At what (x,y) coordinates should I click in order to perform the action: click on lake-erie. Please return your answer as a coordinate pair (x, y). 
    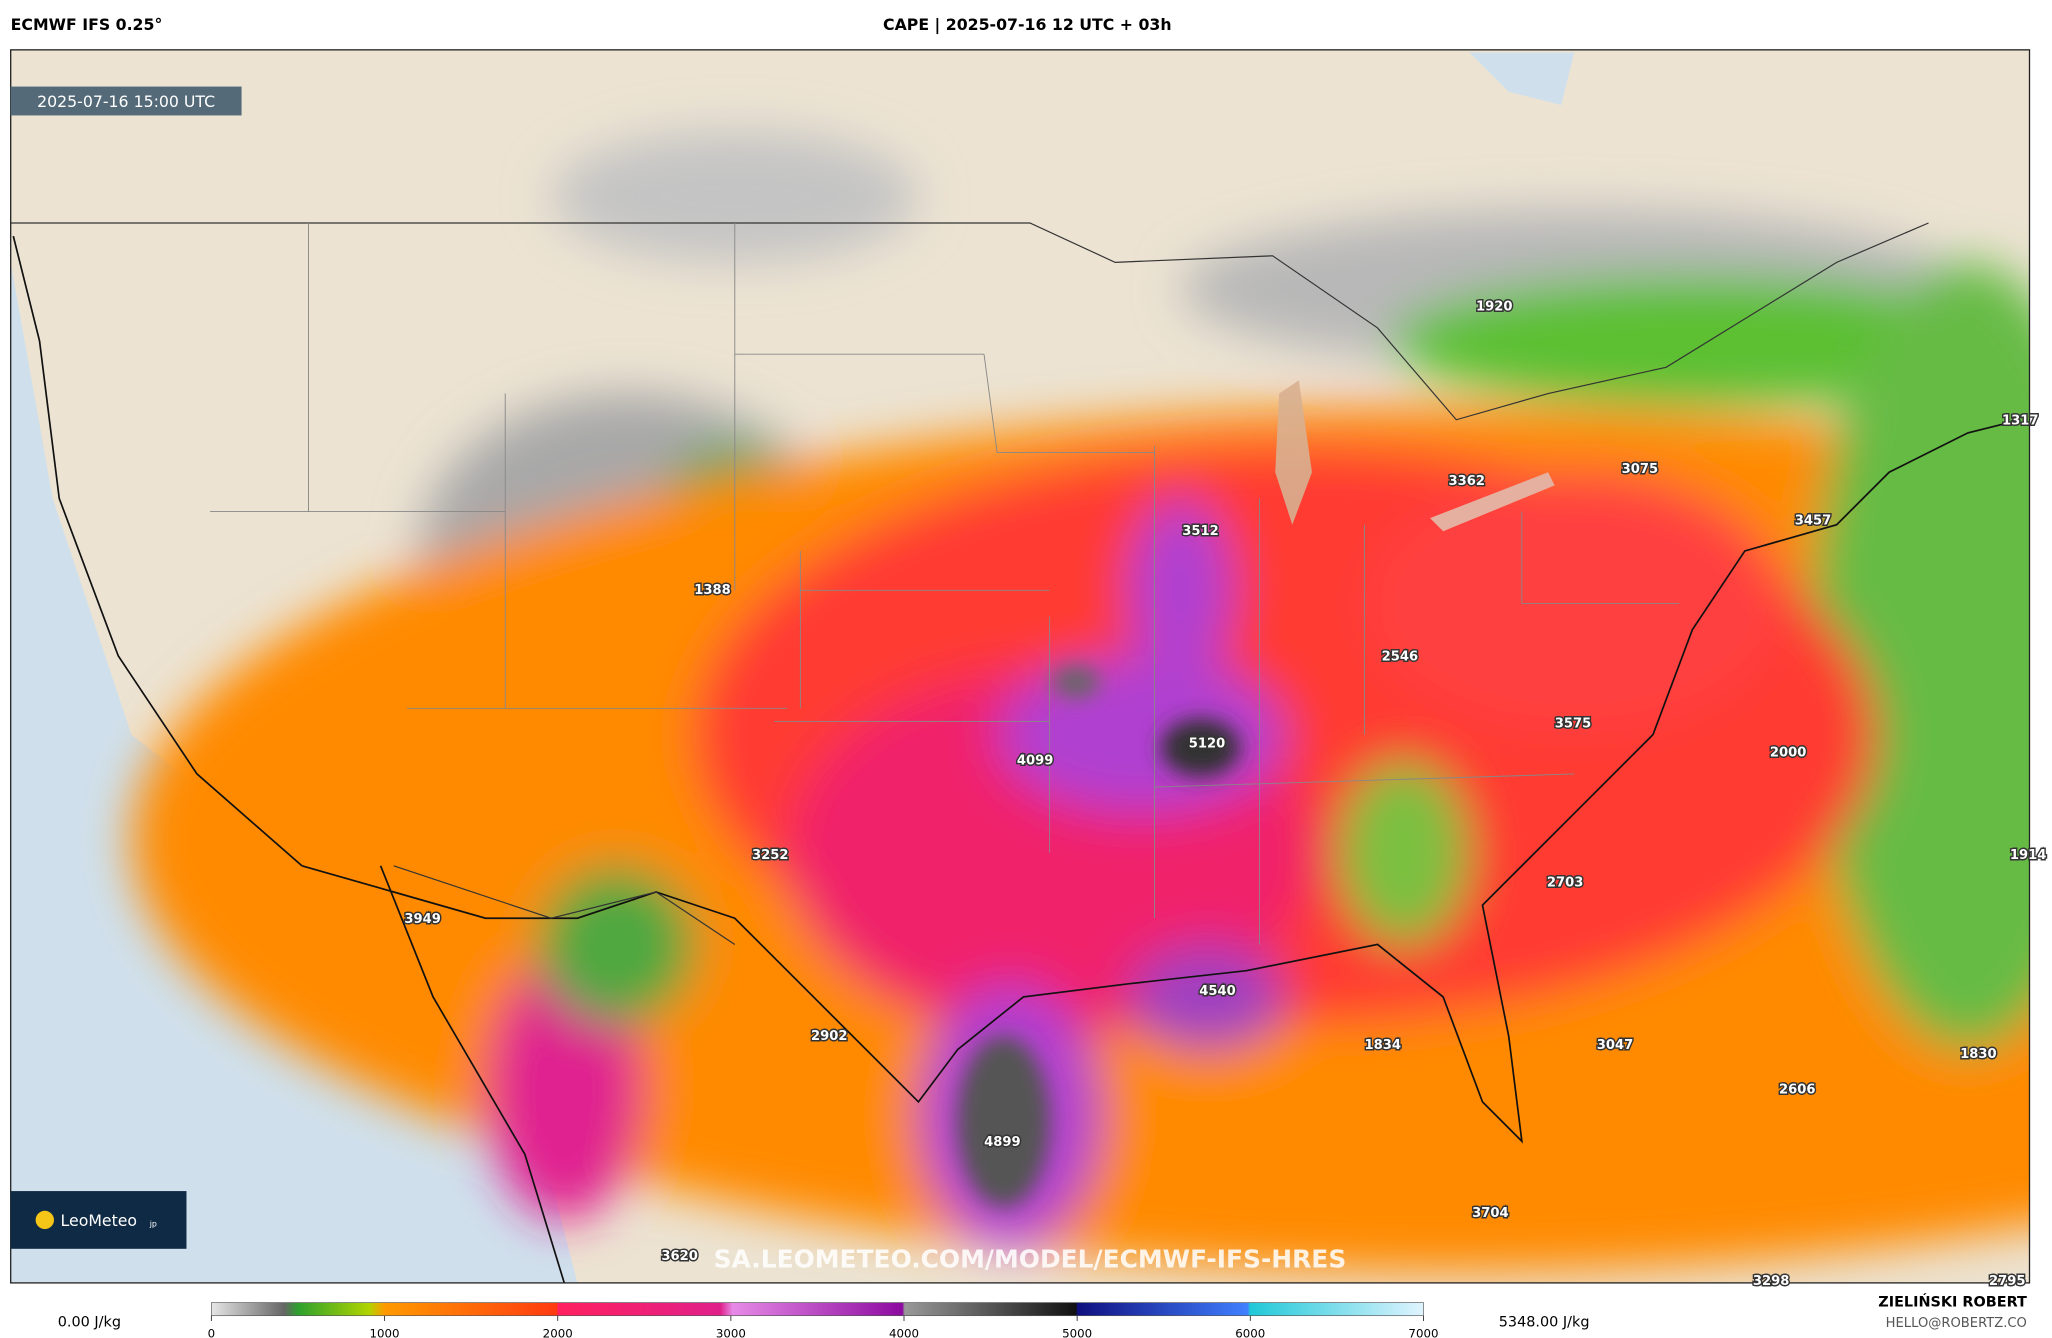
    Looking at the image, I should click on (1492, 502).